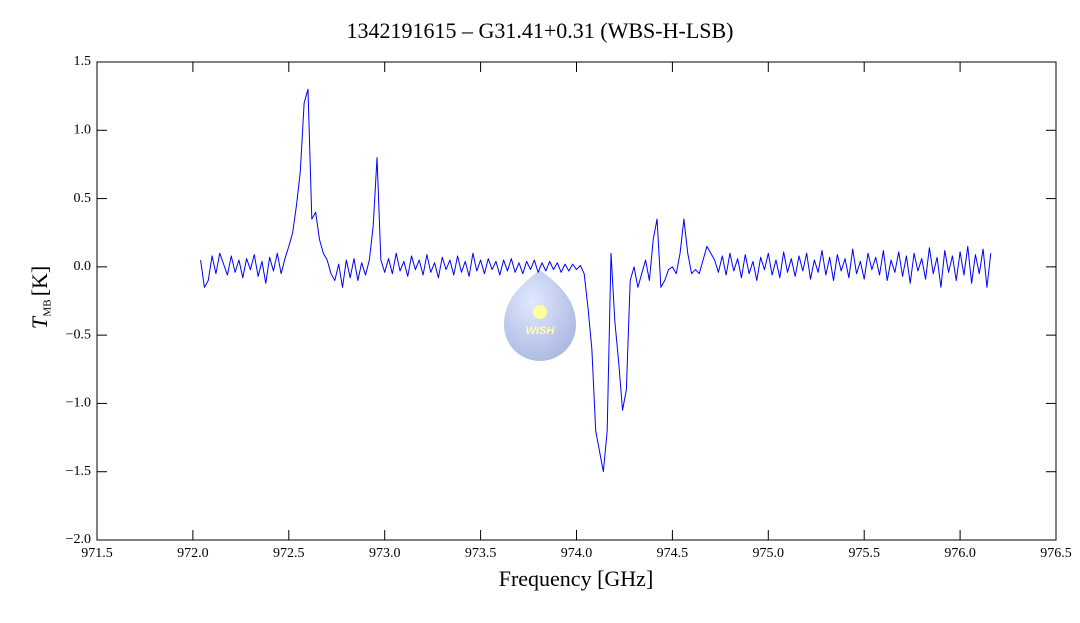 This screenshot has height=623, width=1080. Describe the element at coordinates (769, 553) in the screenshot. I see `x-tick-label: 975.0` at that location.